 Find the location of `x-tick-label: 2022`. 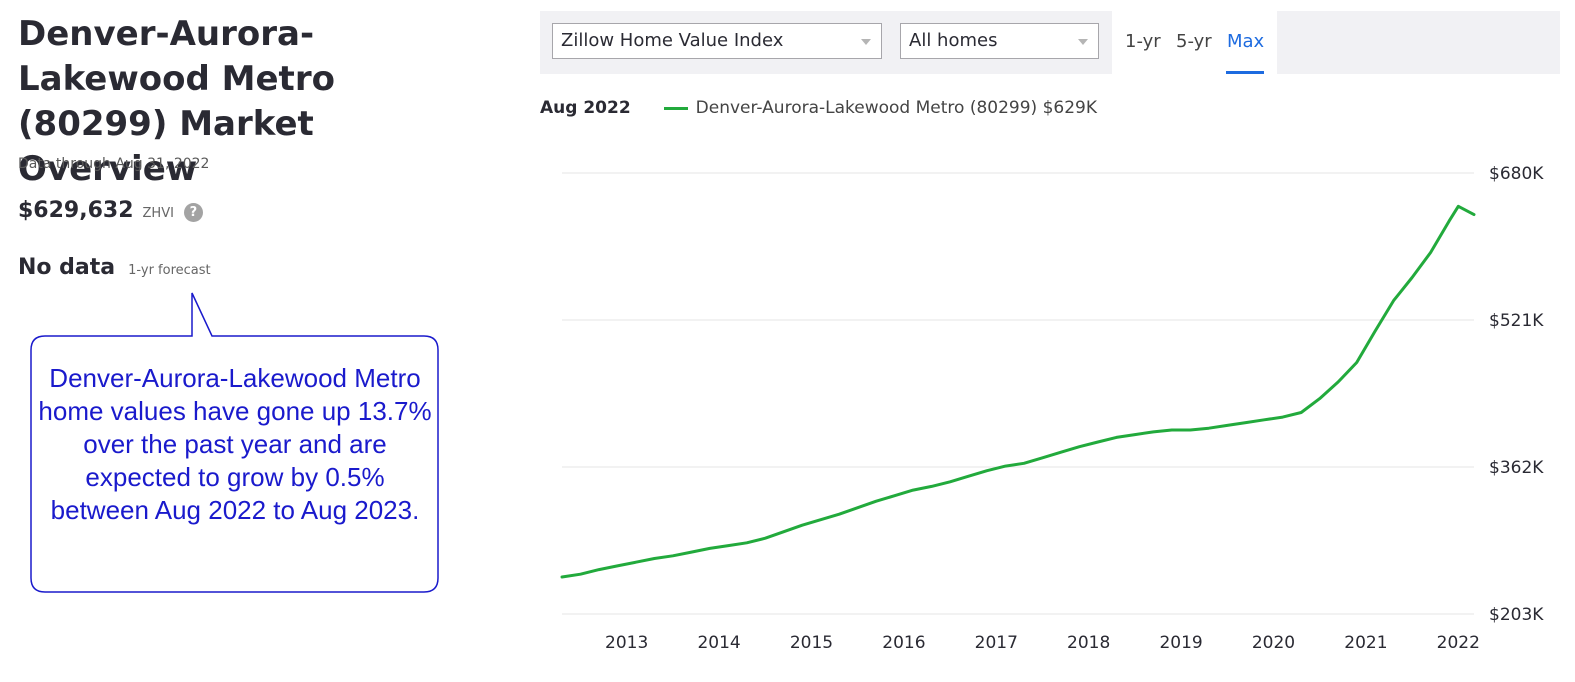

x-tick-label: 2022 is located at coordinates (1458, 643).